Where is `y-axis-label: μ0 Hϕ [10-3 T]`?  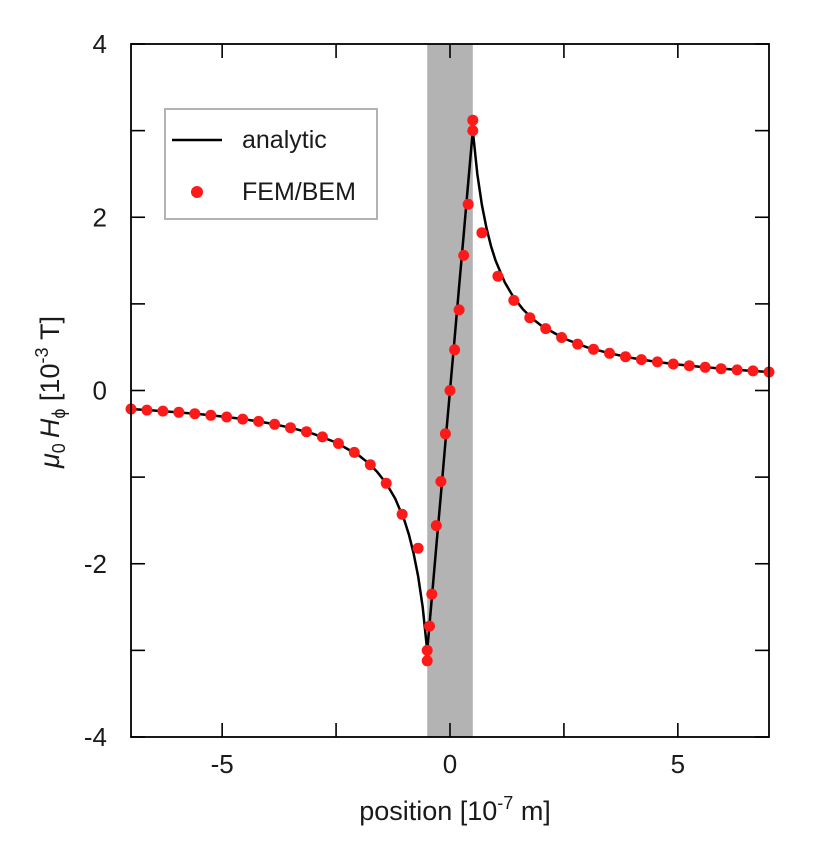 y-axis-label: μ0 Hϕ [10-3 T] is located at coordinates (50, 392).